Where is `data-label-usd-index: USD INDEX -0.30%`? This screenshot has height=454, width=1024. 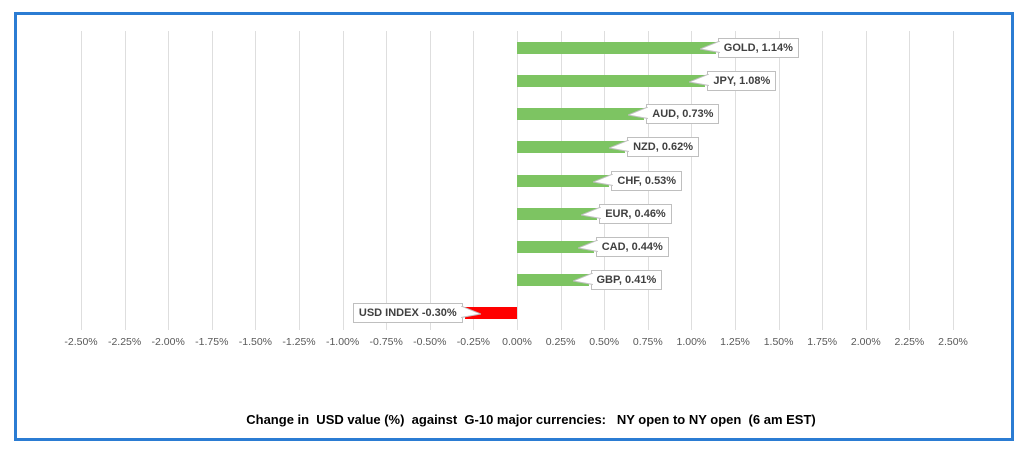 data-label-usd-index: USD INDEX -0.30% is located at coordinates (407, 313).